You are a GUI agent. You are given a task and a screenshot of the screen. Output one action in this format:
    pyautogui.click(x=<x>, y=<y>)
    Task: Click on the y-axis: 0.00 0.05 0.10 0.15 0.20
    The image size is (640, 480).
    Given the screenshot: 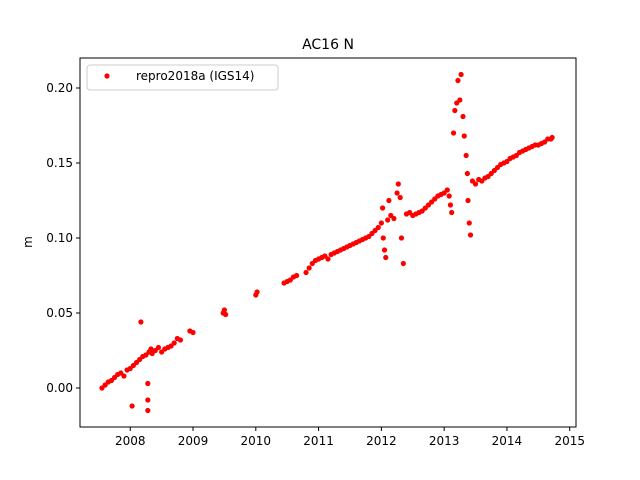 What is the action you would take?
    pyautogui.click(x=63, y=238)
    